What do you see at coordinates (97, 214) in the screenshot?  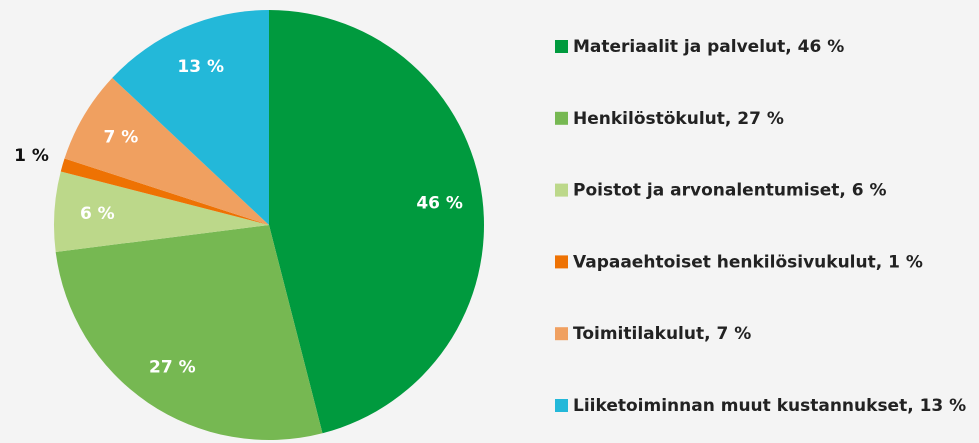 I see `data-label: 6 %` at bounding box center [97, 214].